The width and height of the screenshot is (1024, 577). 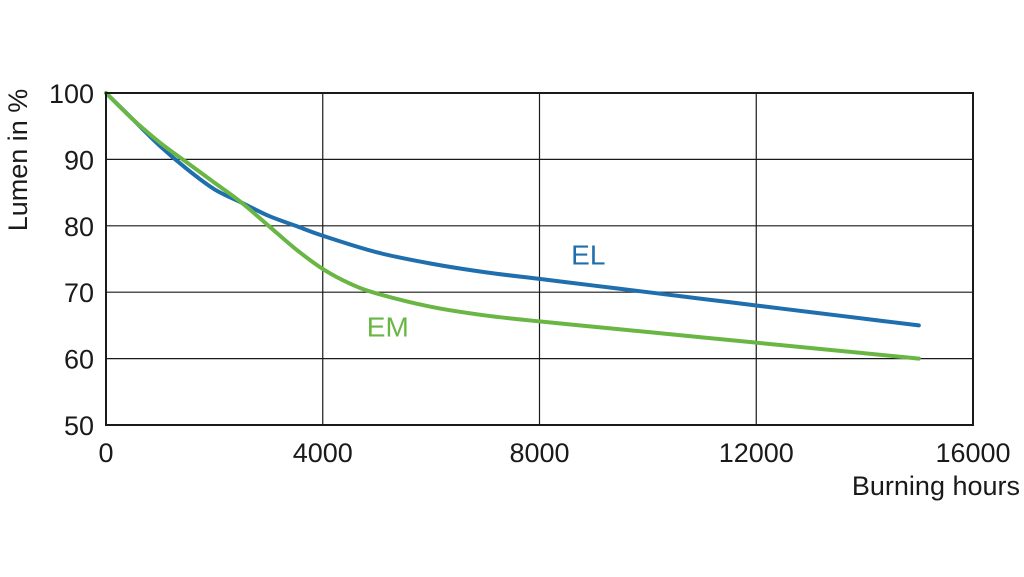 I want to click on y-tick-label: 60, so click(x=79, y=360).